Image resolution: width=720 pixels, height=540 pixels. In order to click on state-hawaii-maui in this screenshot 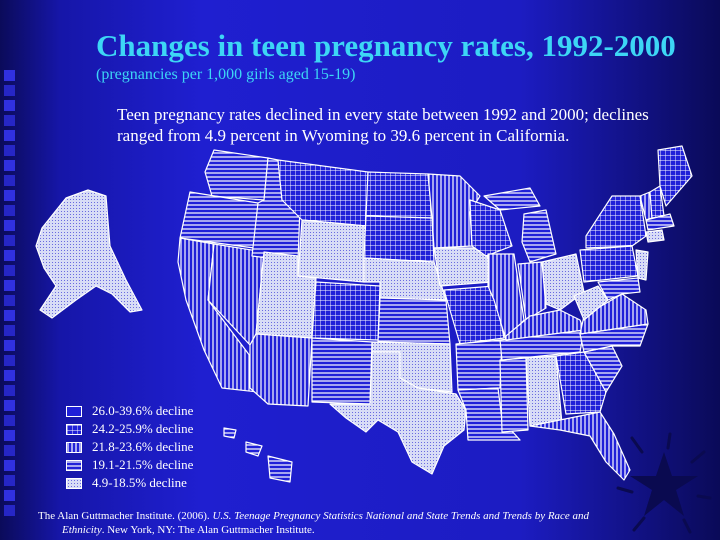, I will do `click(254, 449)`.